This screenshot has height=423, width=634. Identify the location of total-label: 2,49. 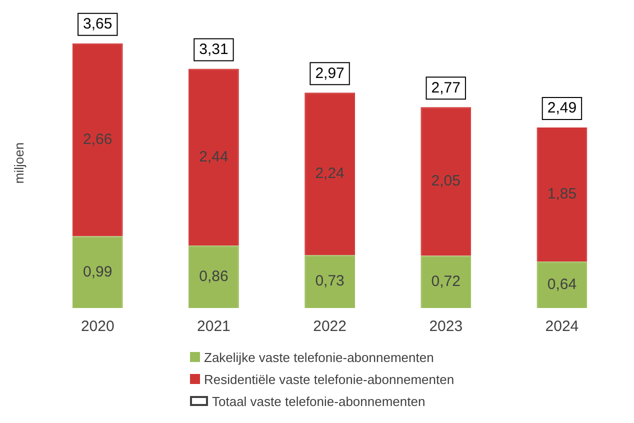
(562, 108).